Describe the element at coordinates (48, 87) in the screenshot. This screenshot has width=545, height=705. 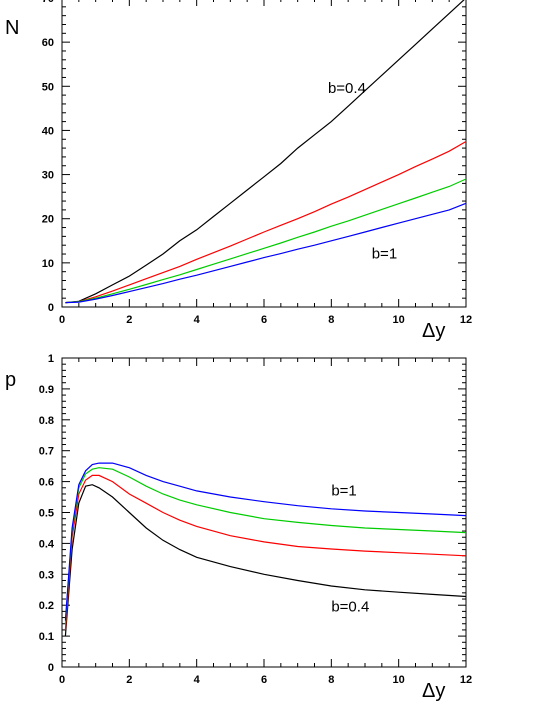
I see `y-tick-label: 50` at that location.